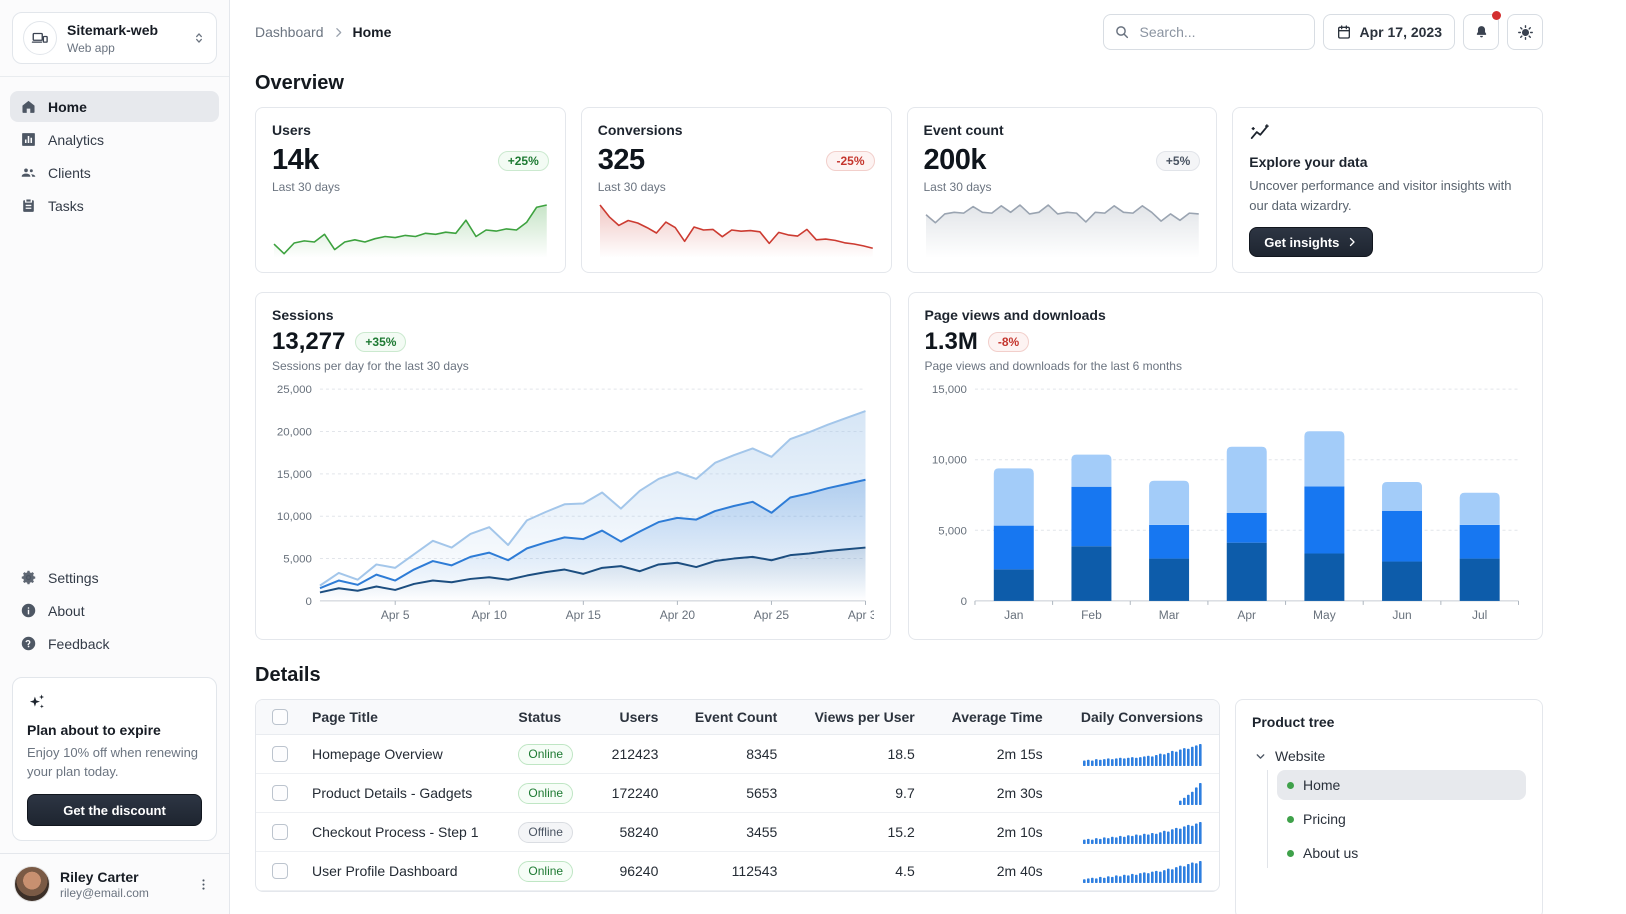 The height and width of the screenshot is (914, 1626). I want to click on workspace-switcher: Sitemark-web Web app, so click(114, 38).